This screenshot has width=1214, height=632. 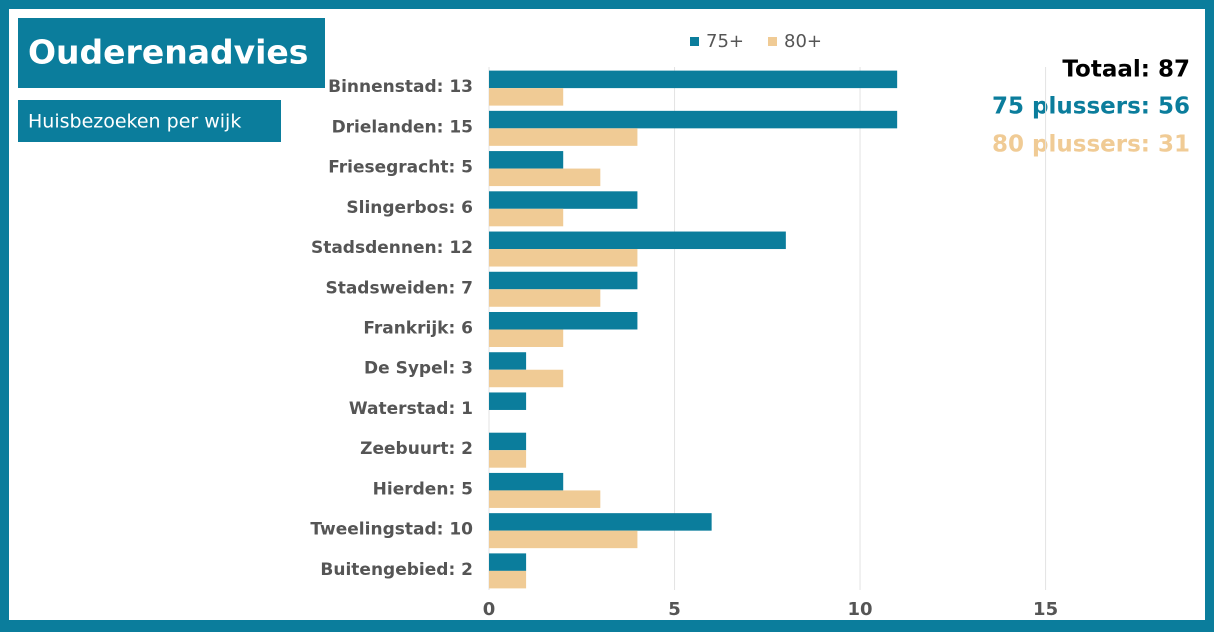 I want to click on stat-total: Totaal: 87, so click(x=1126, y=70).